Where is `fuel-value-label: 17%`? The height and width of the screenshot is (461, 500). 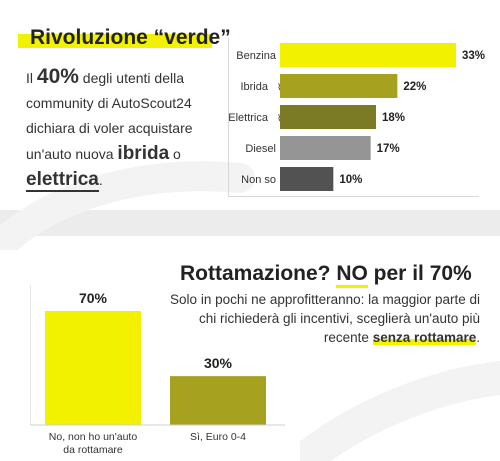
fuel-value-label: 17% is located at coordinates (388, 149).